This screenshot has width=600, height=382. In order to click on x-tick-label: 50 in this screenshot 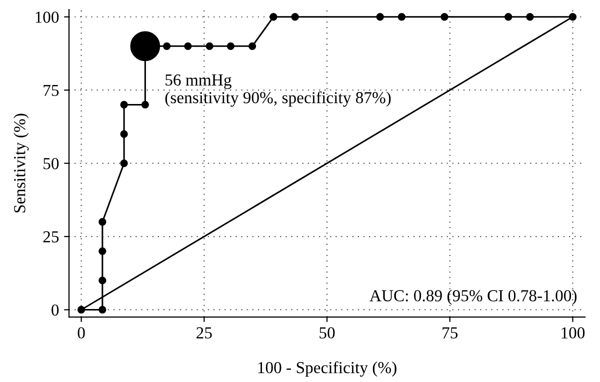, I will do `click(327, 333)`.